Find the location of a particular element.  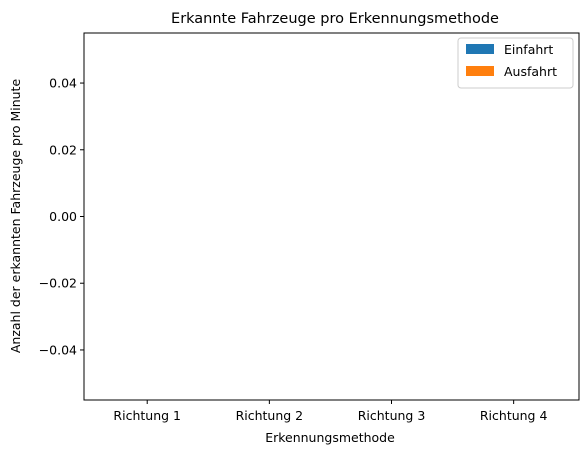

y-tick-label: −0.02 is located at coordinates (58, 283).